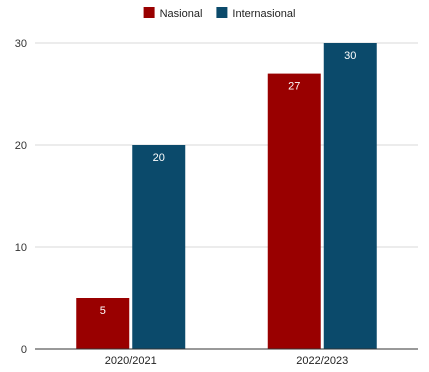 This screenshot has height=372, width=429. Describe the element at coordinates (21, 197) in the screenshot. I see `y-axis-ticks: 0 10 20 30` at that location.